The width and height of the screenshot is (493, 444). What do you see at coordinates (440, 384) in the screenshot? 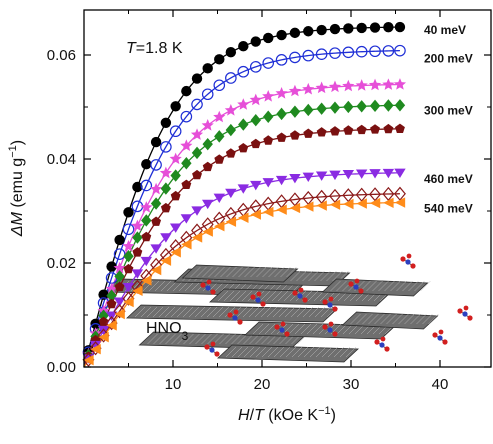
I see `x-tick-label: 40` at bounding box center [440, 384].